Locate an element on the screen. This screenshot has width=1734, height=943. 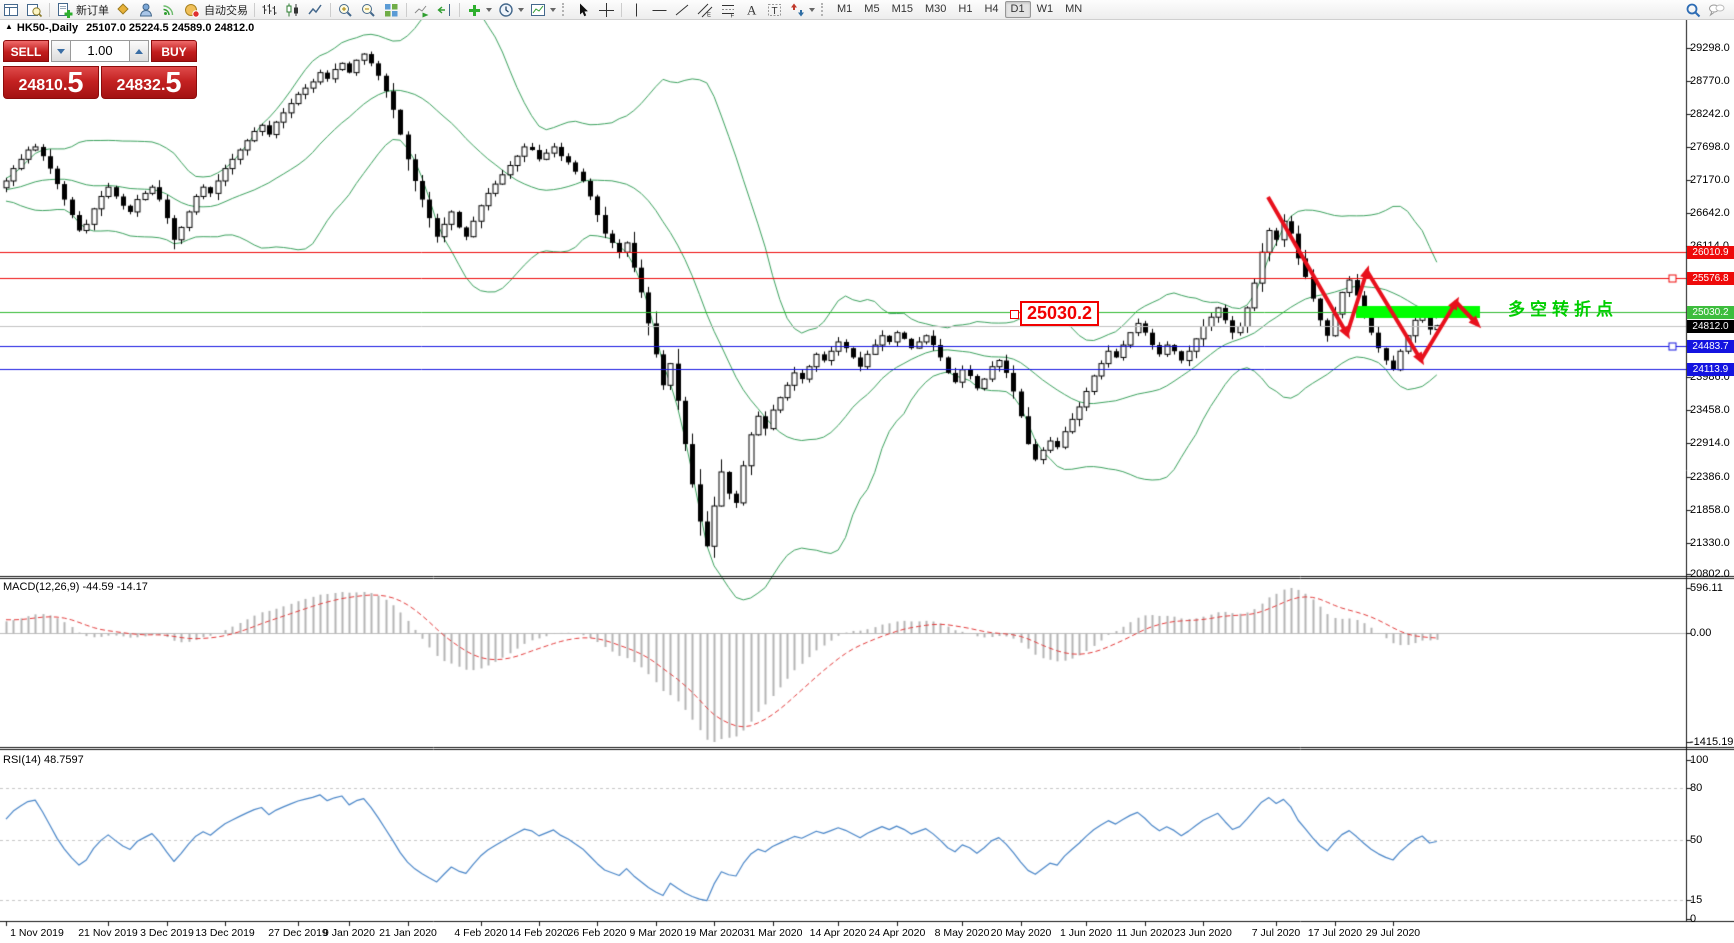
sell-button: SELL is located at coordinates (26, 51).